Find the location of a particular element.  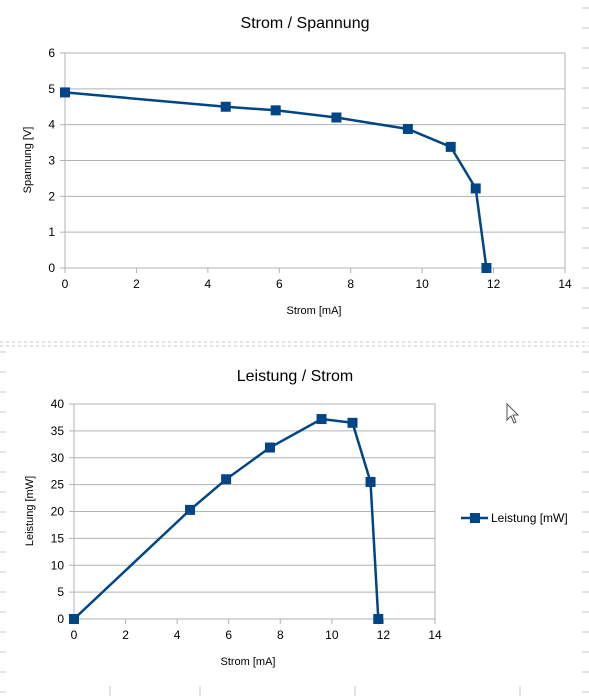

chart-title: Leistung / Strom is located at coordinates (295, 376).